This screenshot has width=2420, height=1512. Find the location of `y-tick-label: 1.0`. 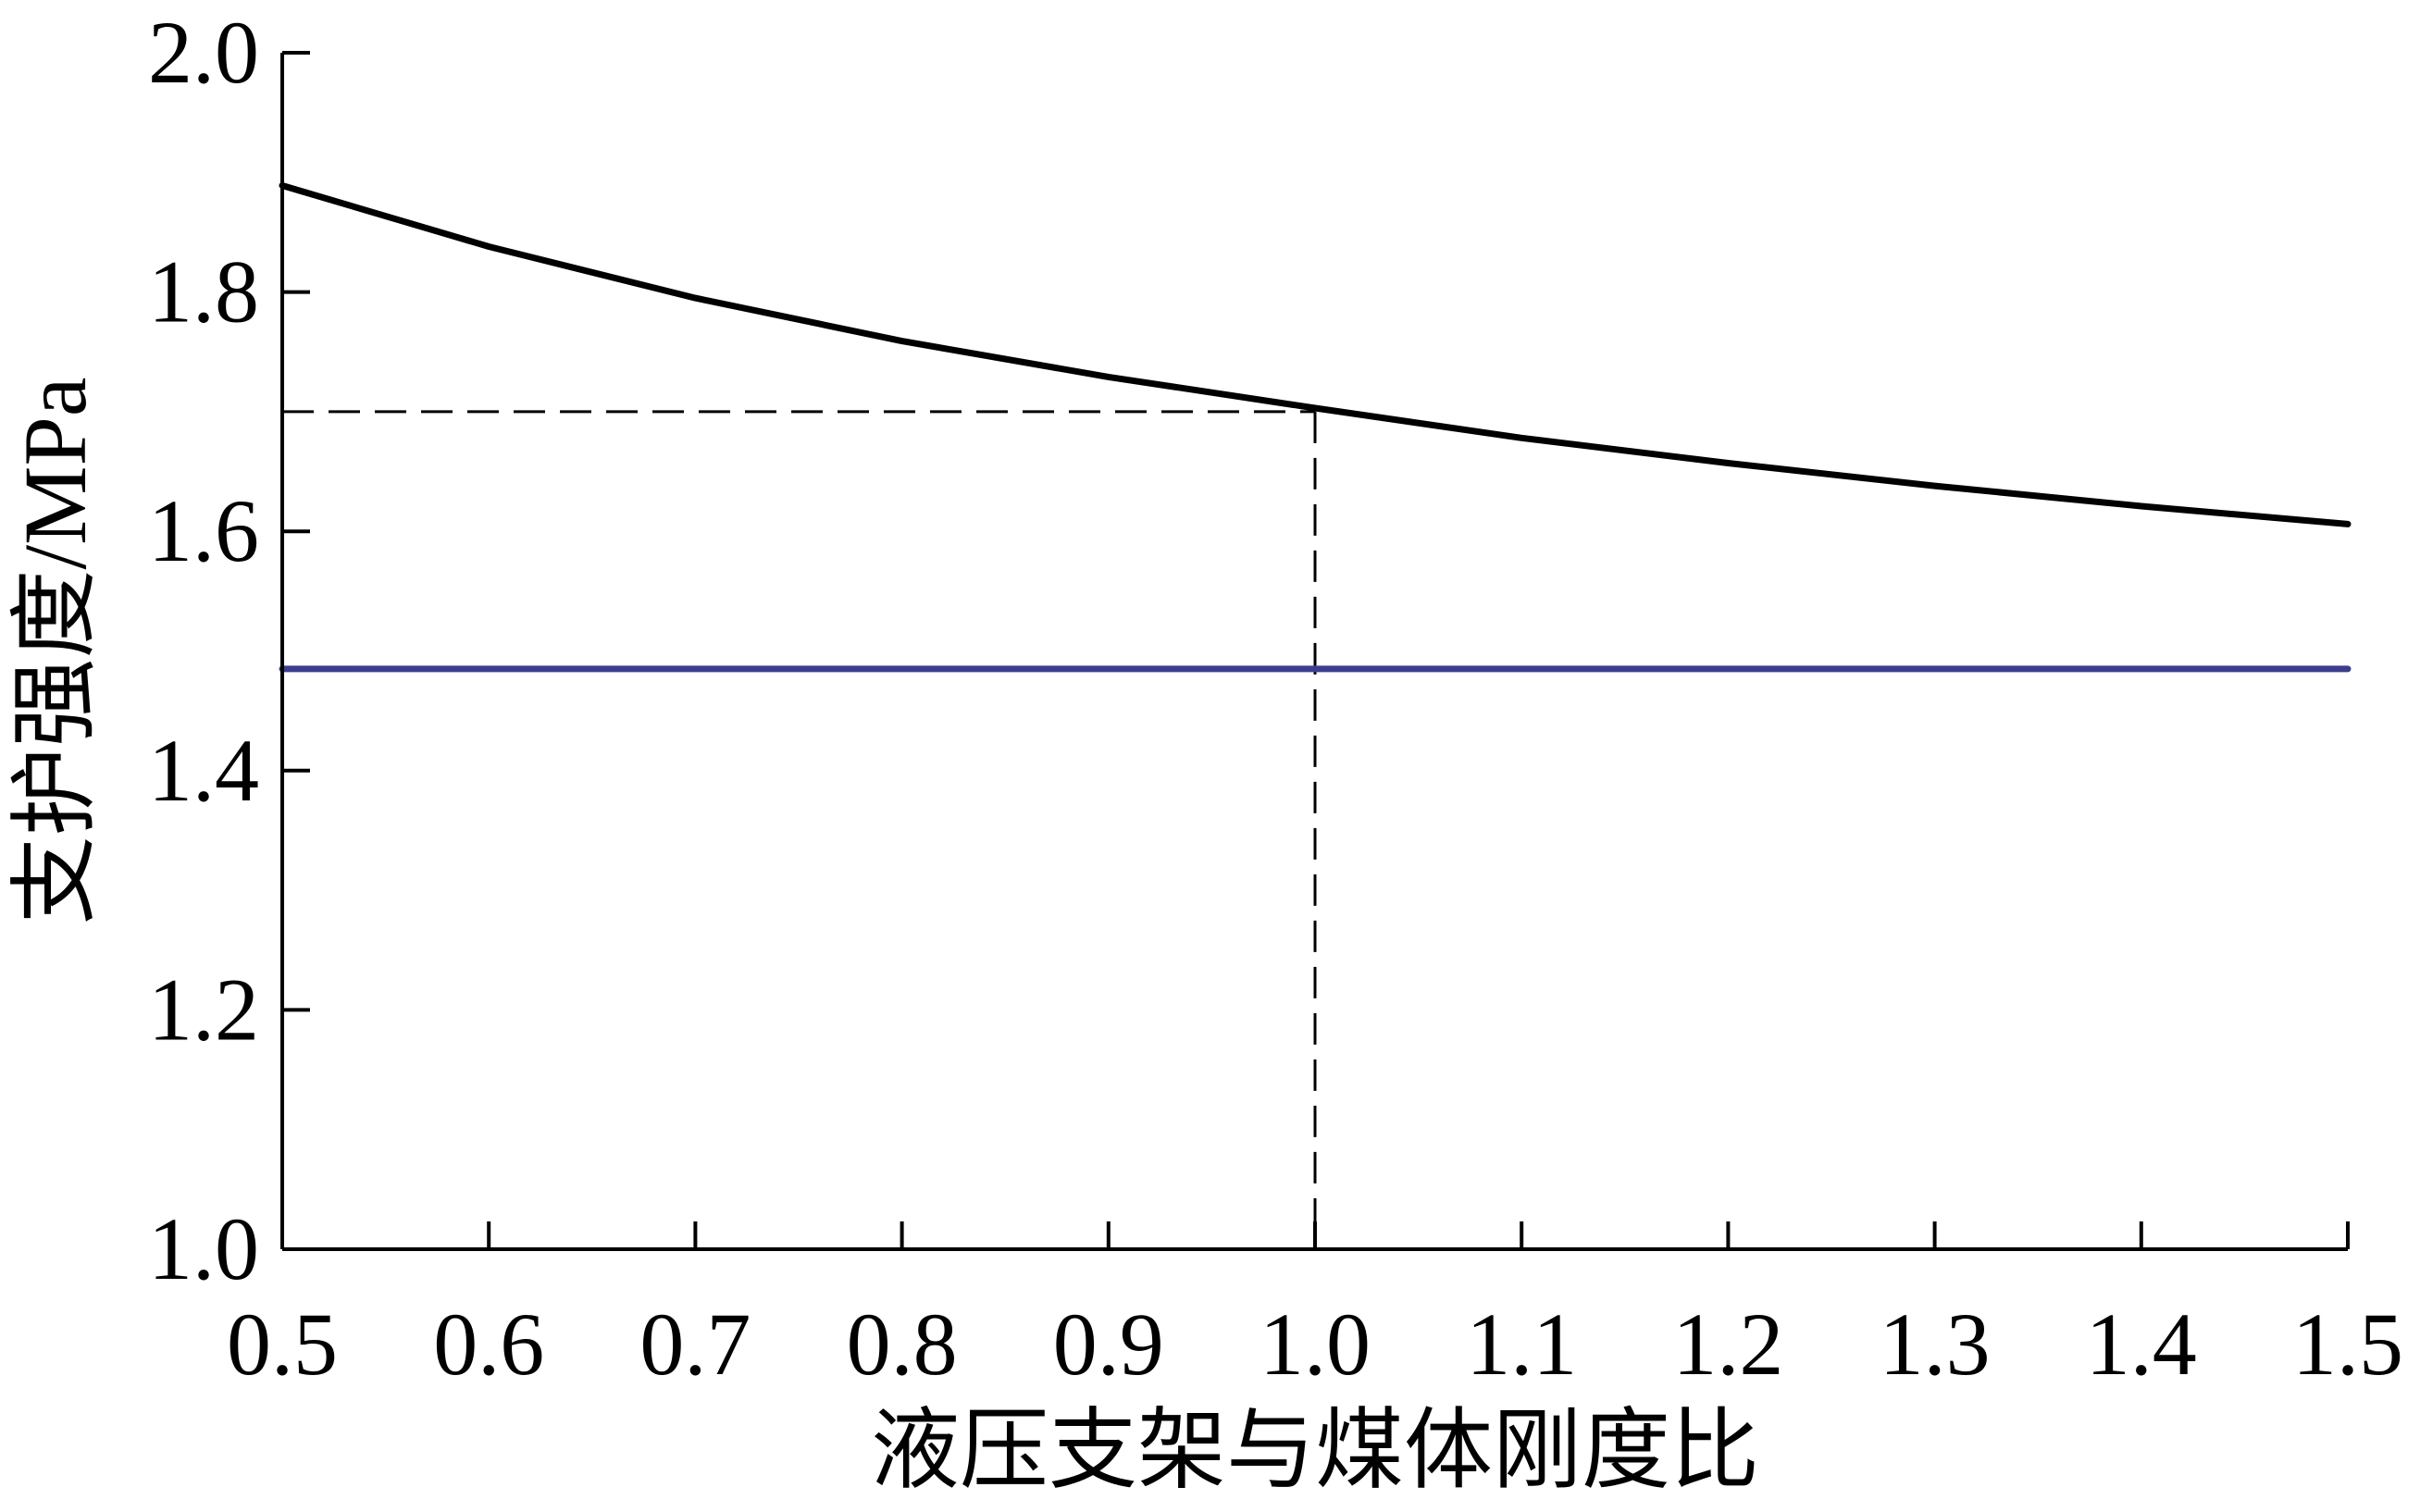

y-tick-label: 1.0 is located at coordinates (203, 1248).